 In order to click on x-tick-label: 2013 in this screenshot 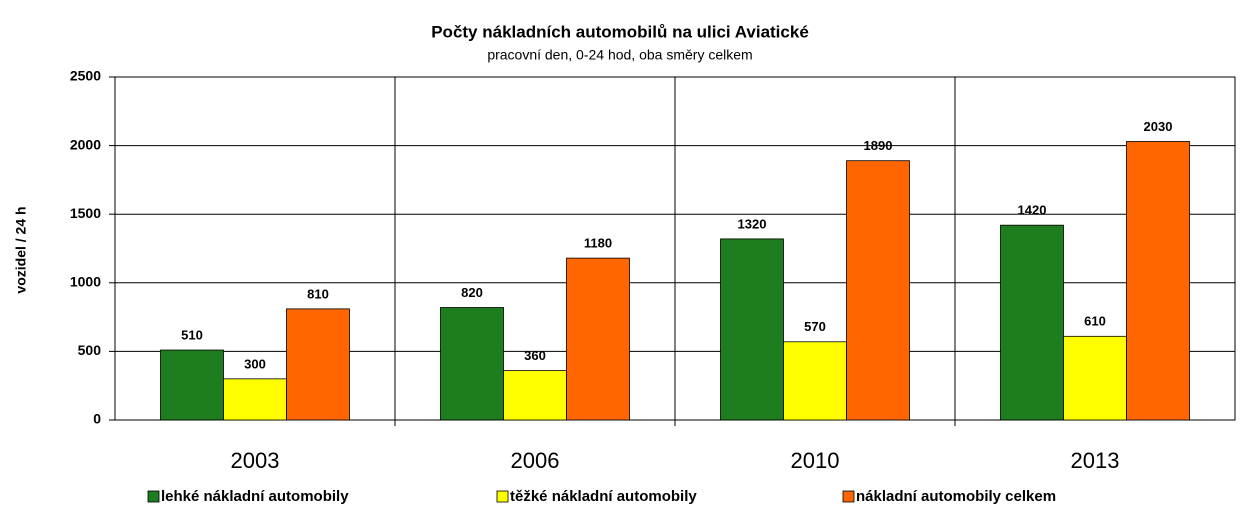, I will do `click(1095, 460)`.